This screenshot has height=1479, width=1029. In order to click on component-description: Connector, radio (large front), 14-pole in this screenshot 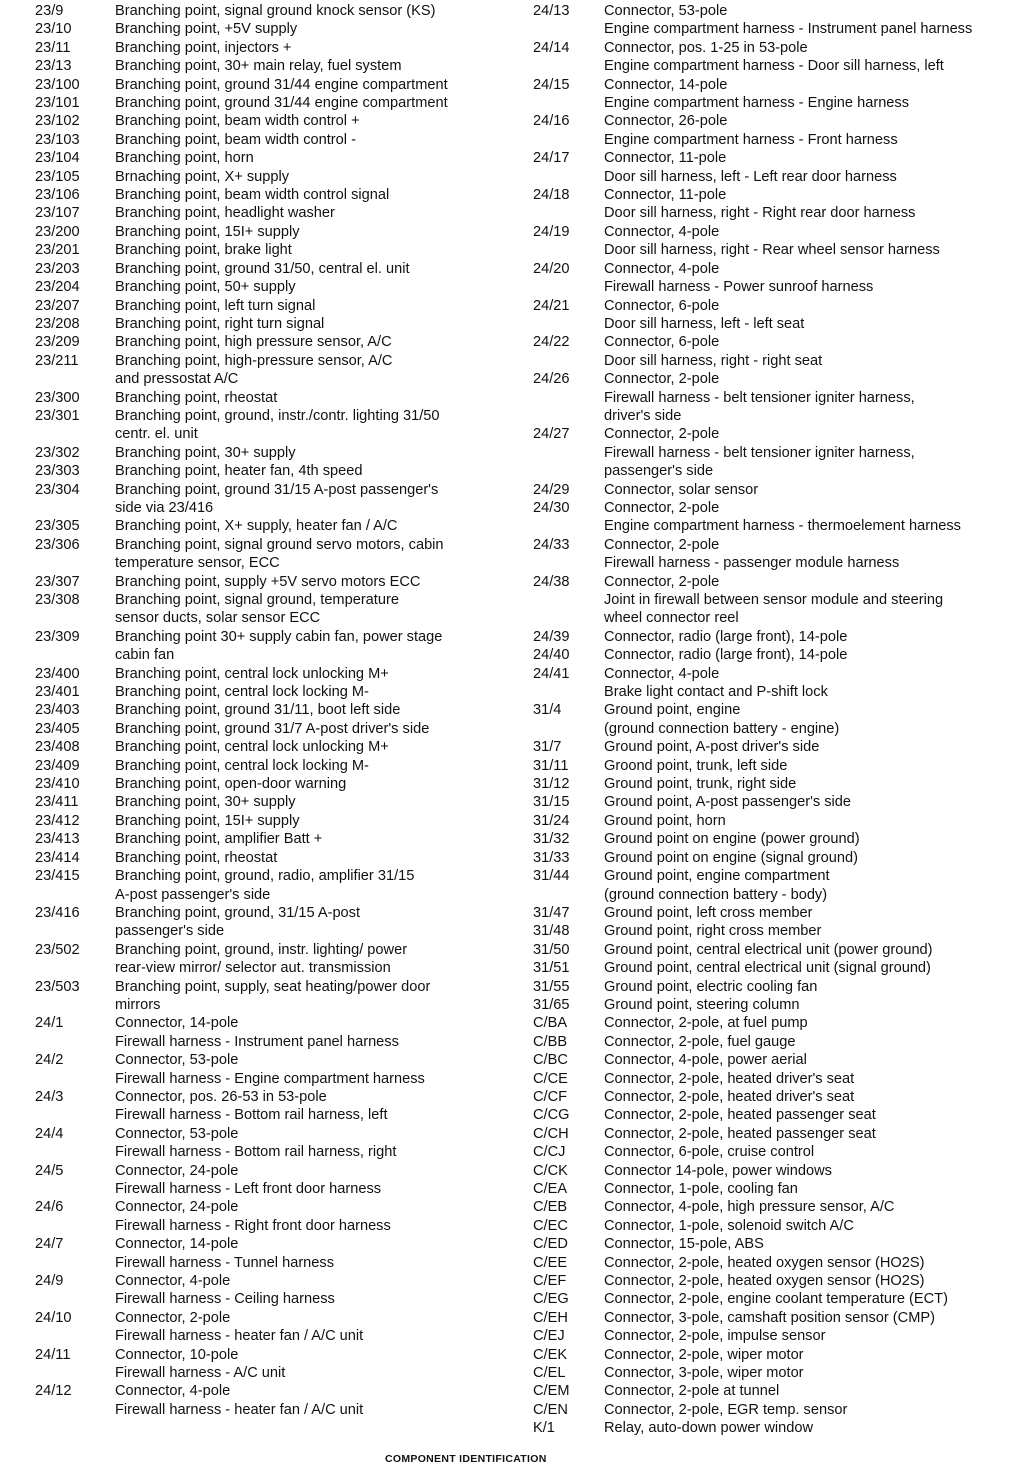, I will do `click(816, 637)`.